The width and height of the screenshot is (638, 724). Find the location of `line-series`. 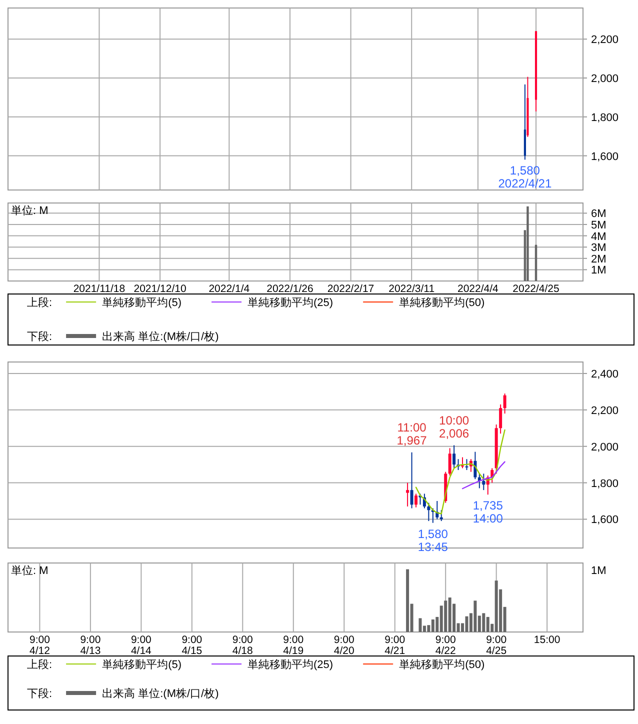

line-series is located at coordinates (484, 475).